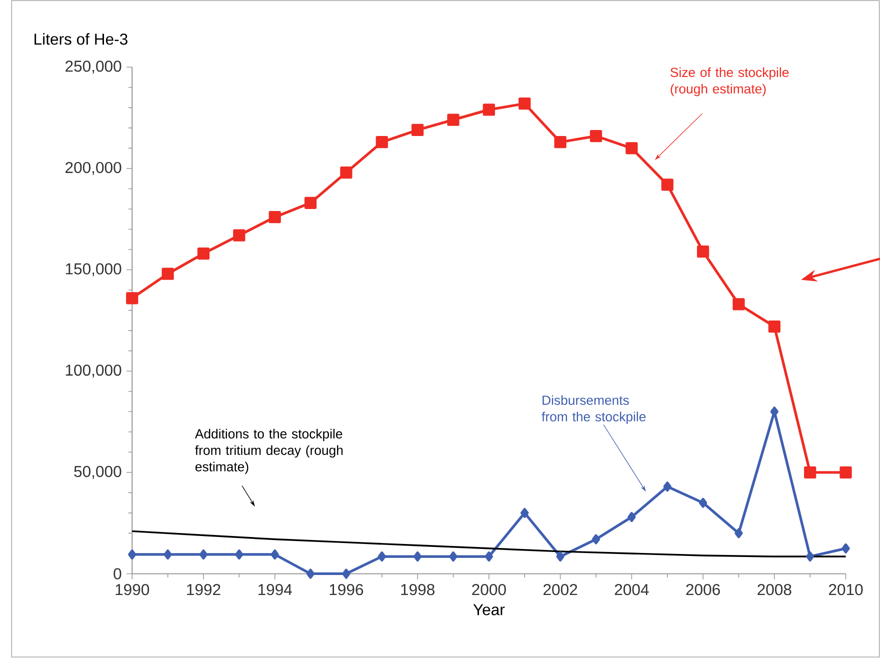 This screenshot has width=880, height=658. I want to click on y-axis-title: Liters of He-3, so click(81, 39).